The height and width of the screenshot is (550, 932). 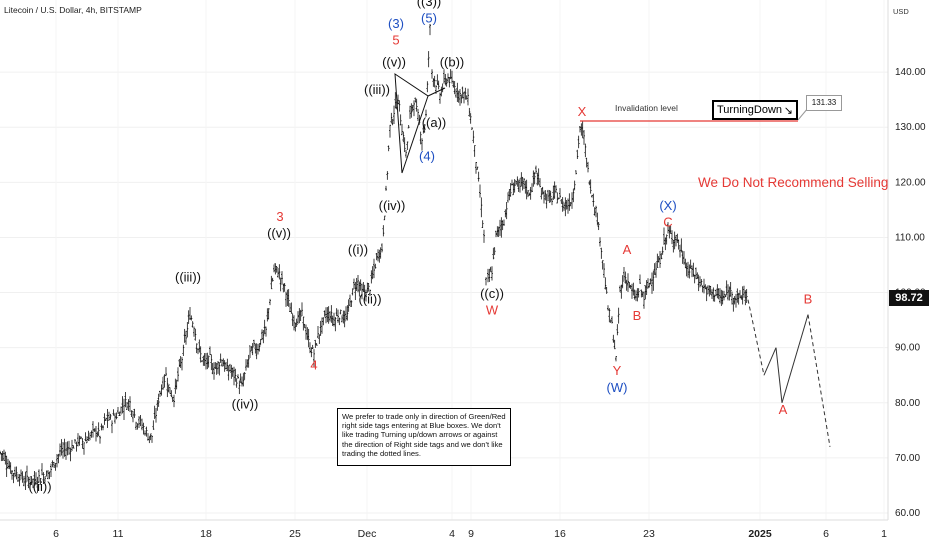 What do you see at coordinates (118, 534) in the screenshot?
I see `x-tick-label: 11` at bounding box center [118, 534].